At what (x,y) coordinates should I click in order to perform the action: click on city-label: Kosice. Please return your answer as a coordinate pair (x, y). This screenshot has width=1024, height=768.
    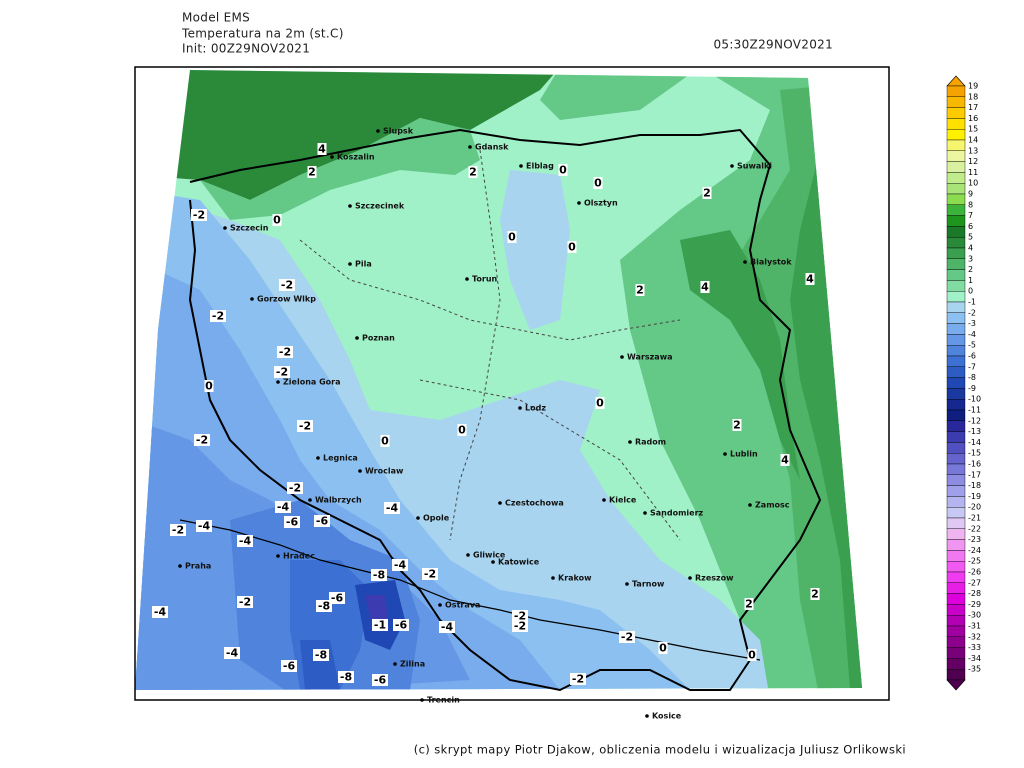
    Looking at the image, I should click on (667, 716).